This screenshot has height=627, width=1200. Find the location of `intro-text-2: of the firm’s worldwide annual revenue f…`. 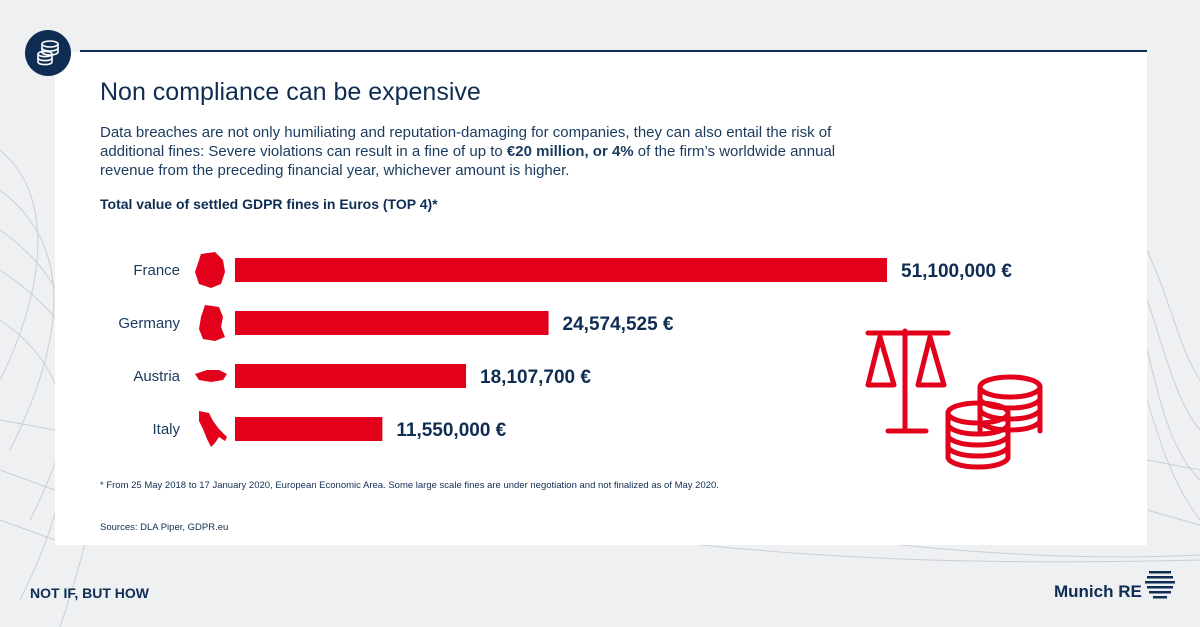

intro-text-2: of the firm’s worldwide annual revenue f… is located at coordinates (468, 161).